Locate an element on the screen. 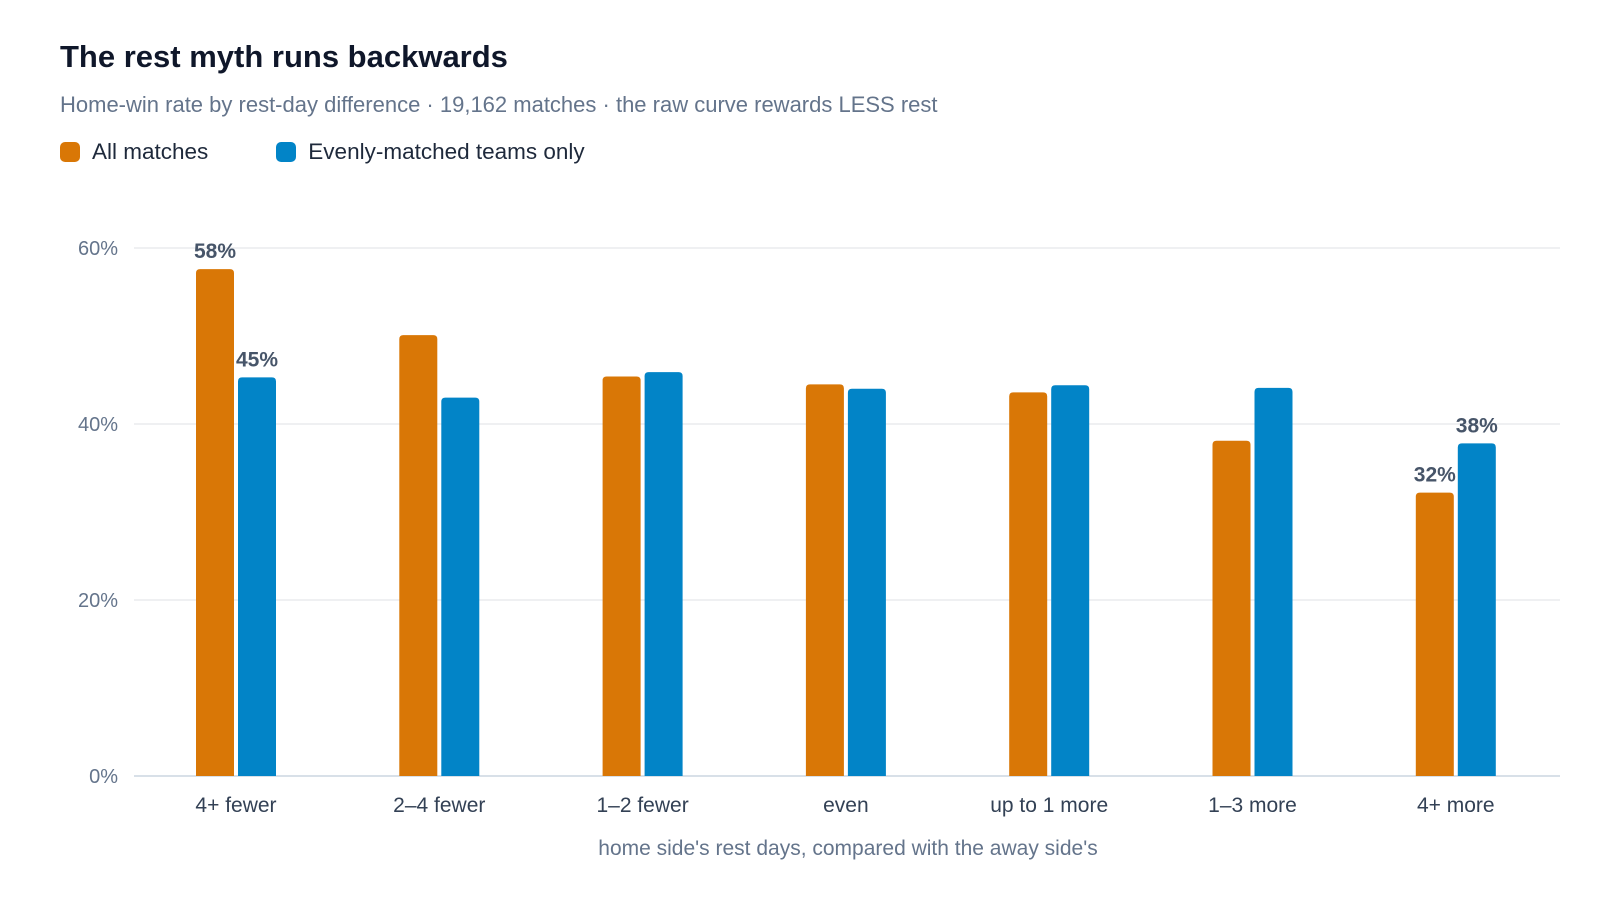 The height and width of the screenshot is (905, 1600). chart-legend: All matches Evenly-matched teams only is located at coordinates (356, 151).